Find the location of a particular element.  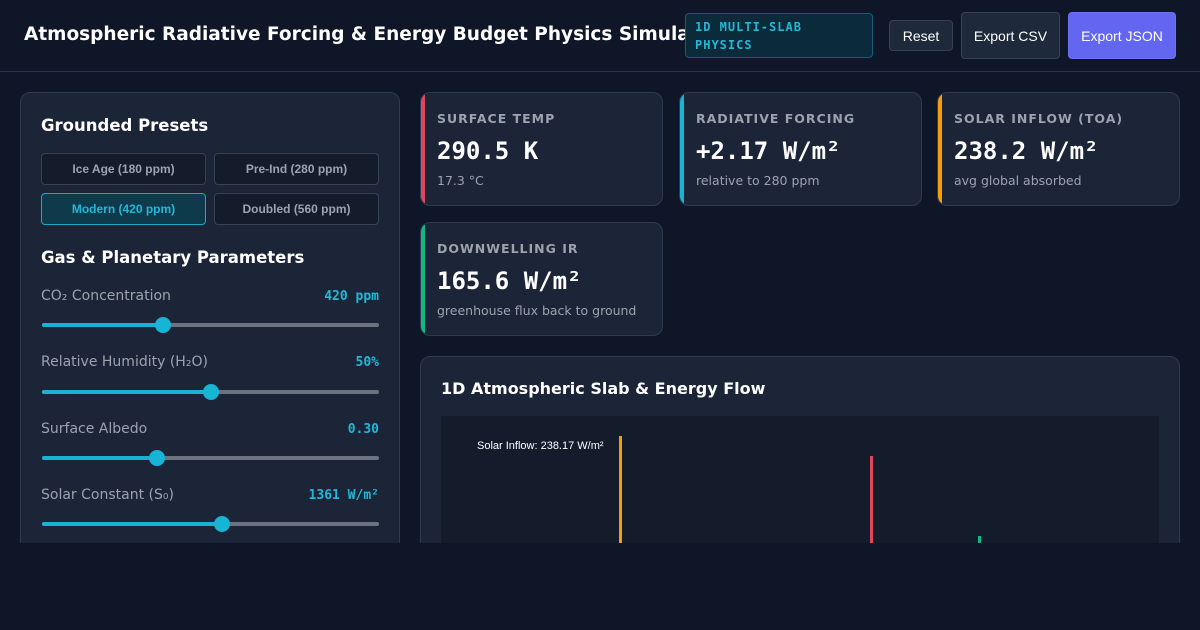

co2-slider-thumb is located at coordinates (163, 325).